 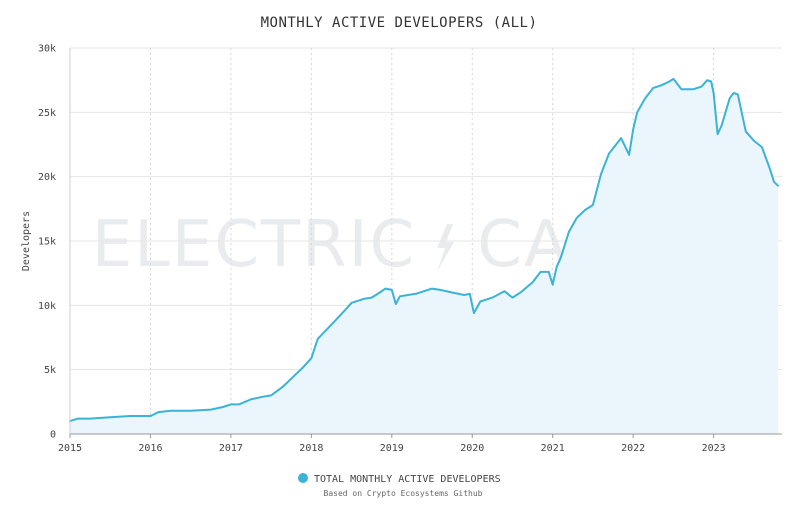 I want to click on legend-marker, so click(x=303, y=478).